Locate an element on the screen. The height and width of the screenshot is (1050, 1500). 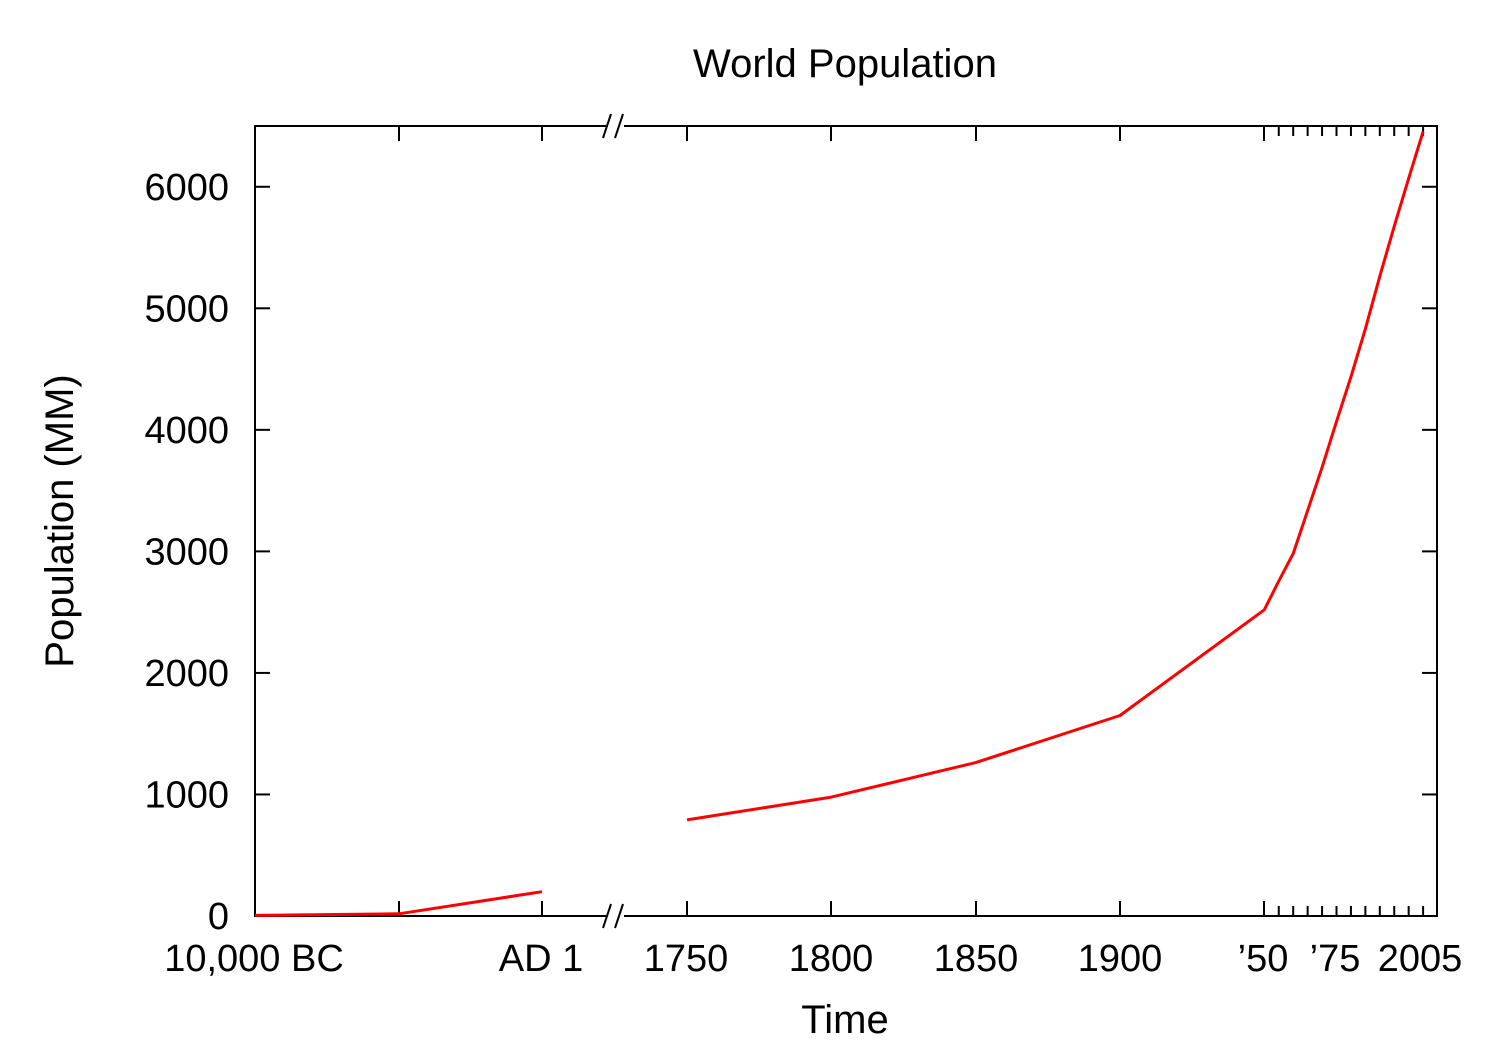
x-tick-label: 2005 is located at coordinates (1420, 959).